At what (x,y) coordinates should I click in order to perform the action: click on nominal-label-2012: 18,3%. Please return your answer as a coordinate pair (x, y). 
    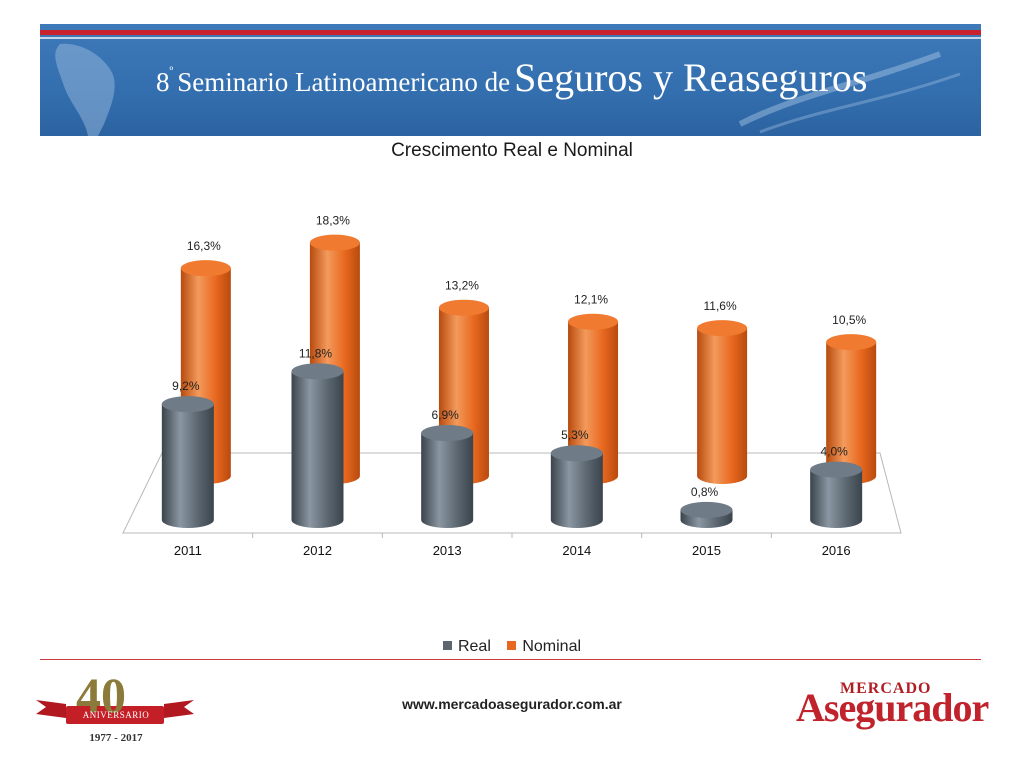
    Looking at the image, I should click on (333, 221).